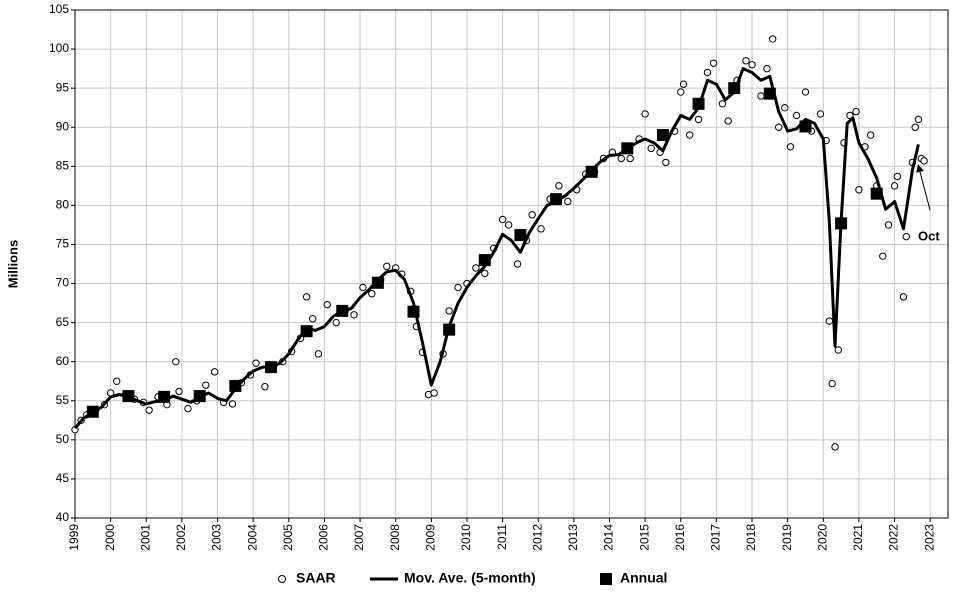  Describe the element at coordinates (63, 283) in the screenshot. I see `y-tick-label: 70` at that location.